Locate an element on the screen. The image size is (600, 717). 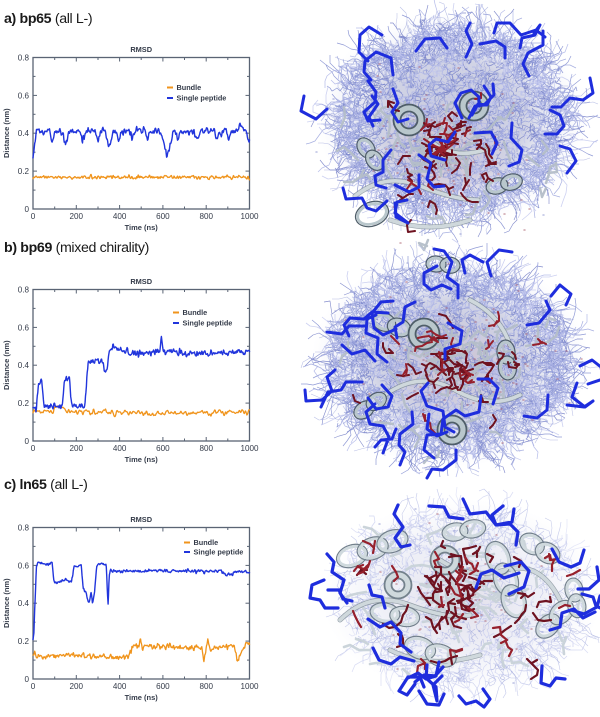
svg-text: b) bp69 (mixed chirality) is located at coordinates (76, 248).